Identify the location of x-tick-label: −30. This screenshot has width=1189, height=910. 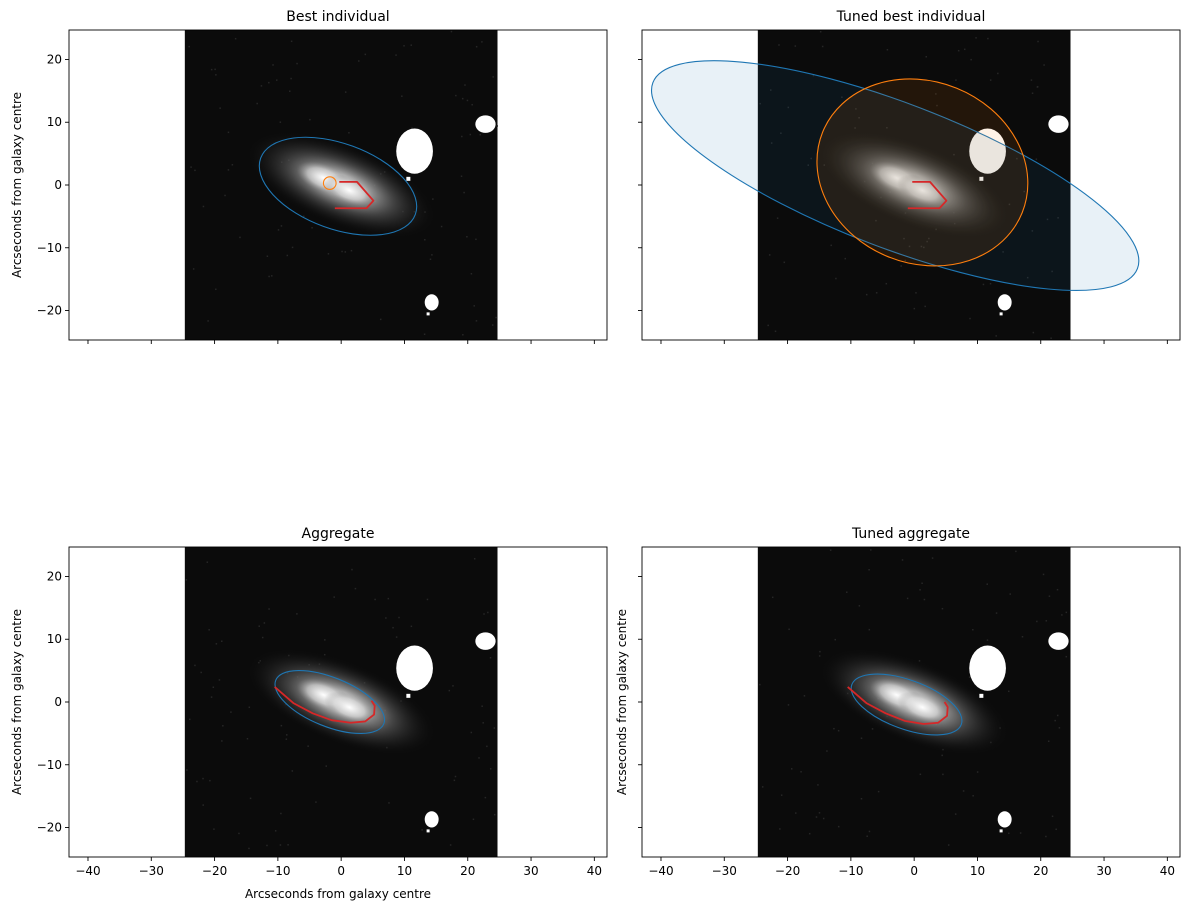
(724, 871).